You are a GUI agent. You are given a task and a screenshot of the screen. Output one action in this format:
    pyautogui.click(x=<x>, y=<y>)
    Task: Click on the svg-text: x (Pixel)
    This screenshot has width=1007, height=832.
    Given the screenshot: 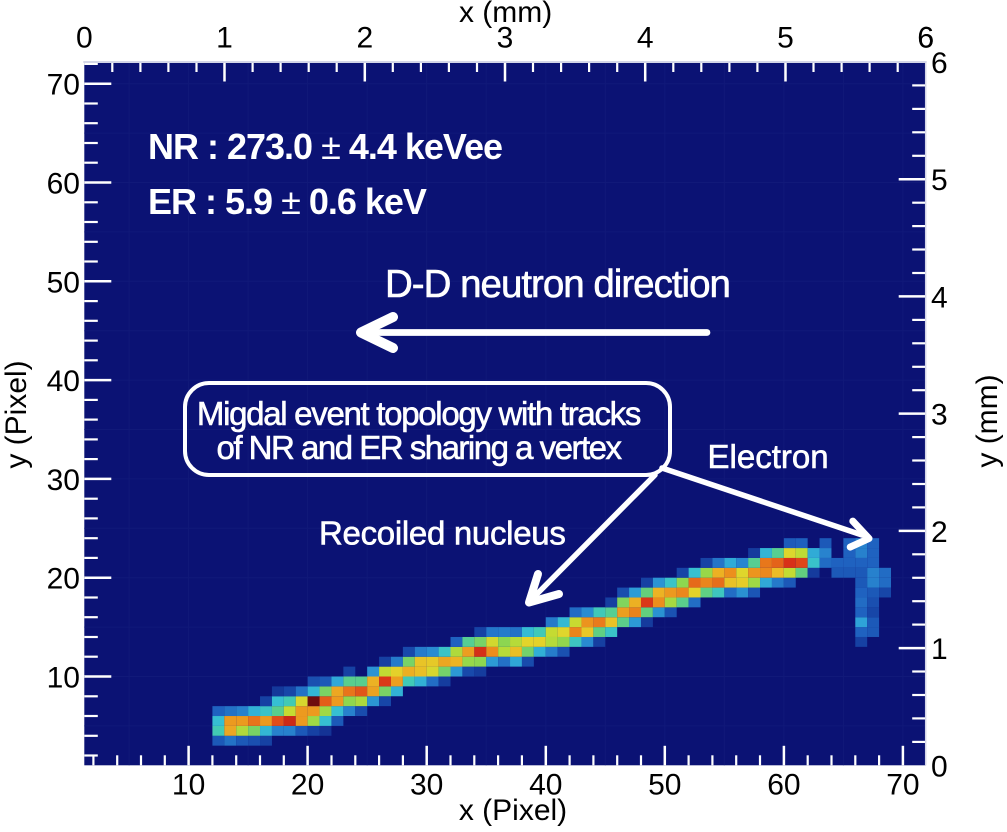 What is the action you would take?
    pyautogui.click(x=513, y=810)
    